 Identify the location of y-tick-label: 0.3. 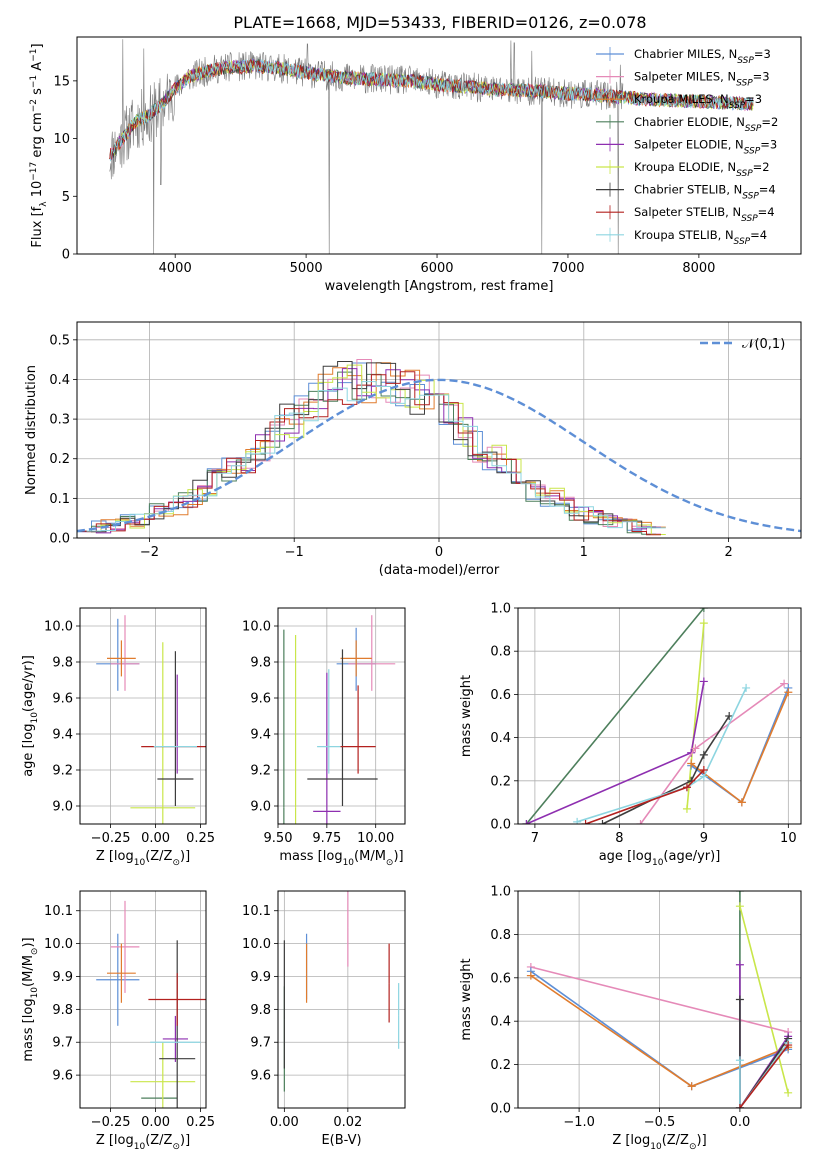
(59, 420).